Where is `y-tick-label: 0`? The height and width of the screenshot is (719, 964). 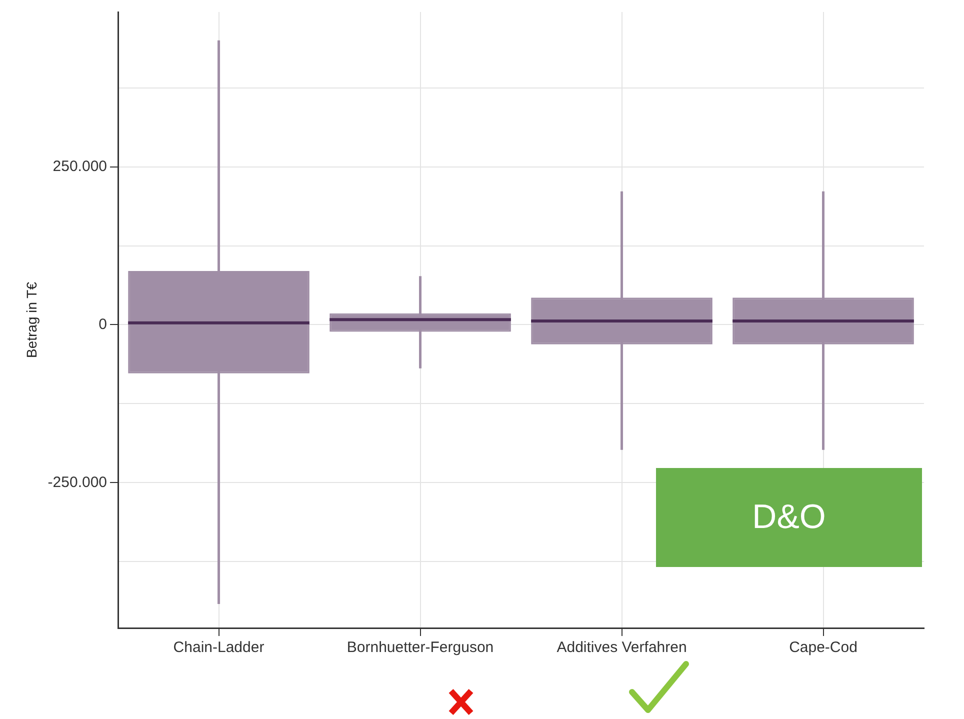
y-tick-label: 0 is located at coordinates (103, 324).